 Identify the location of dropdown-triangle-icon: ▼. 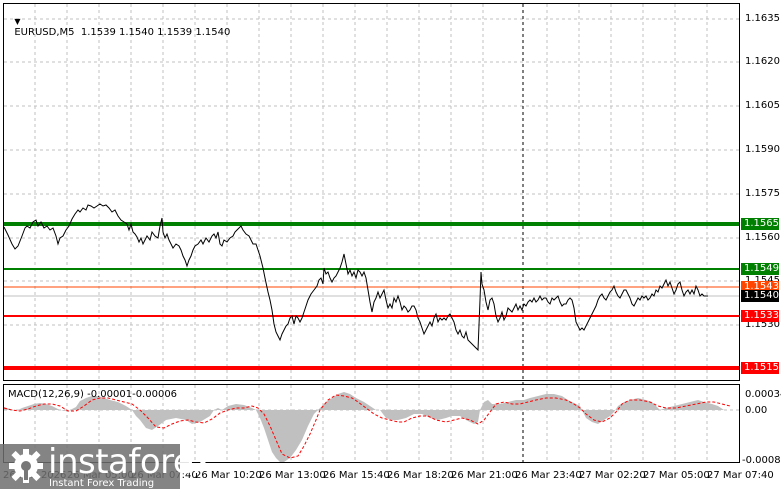
(17, 21).